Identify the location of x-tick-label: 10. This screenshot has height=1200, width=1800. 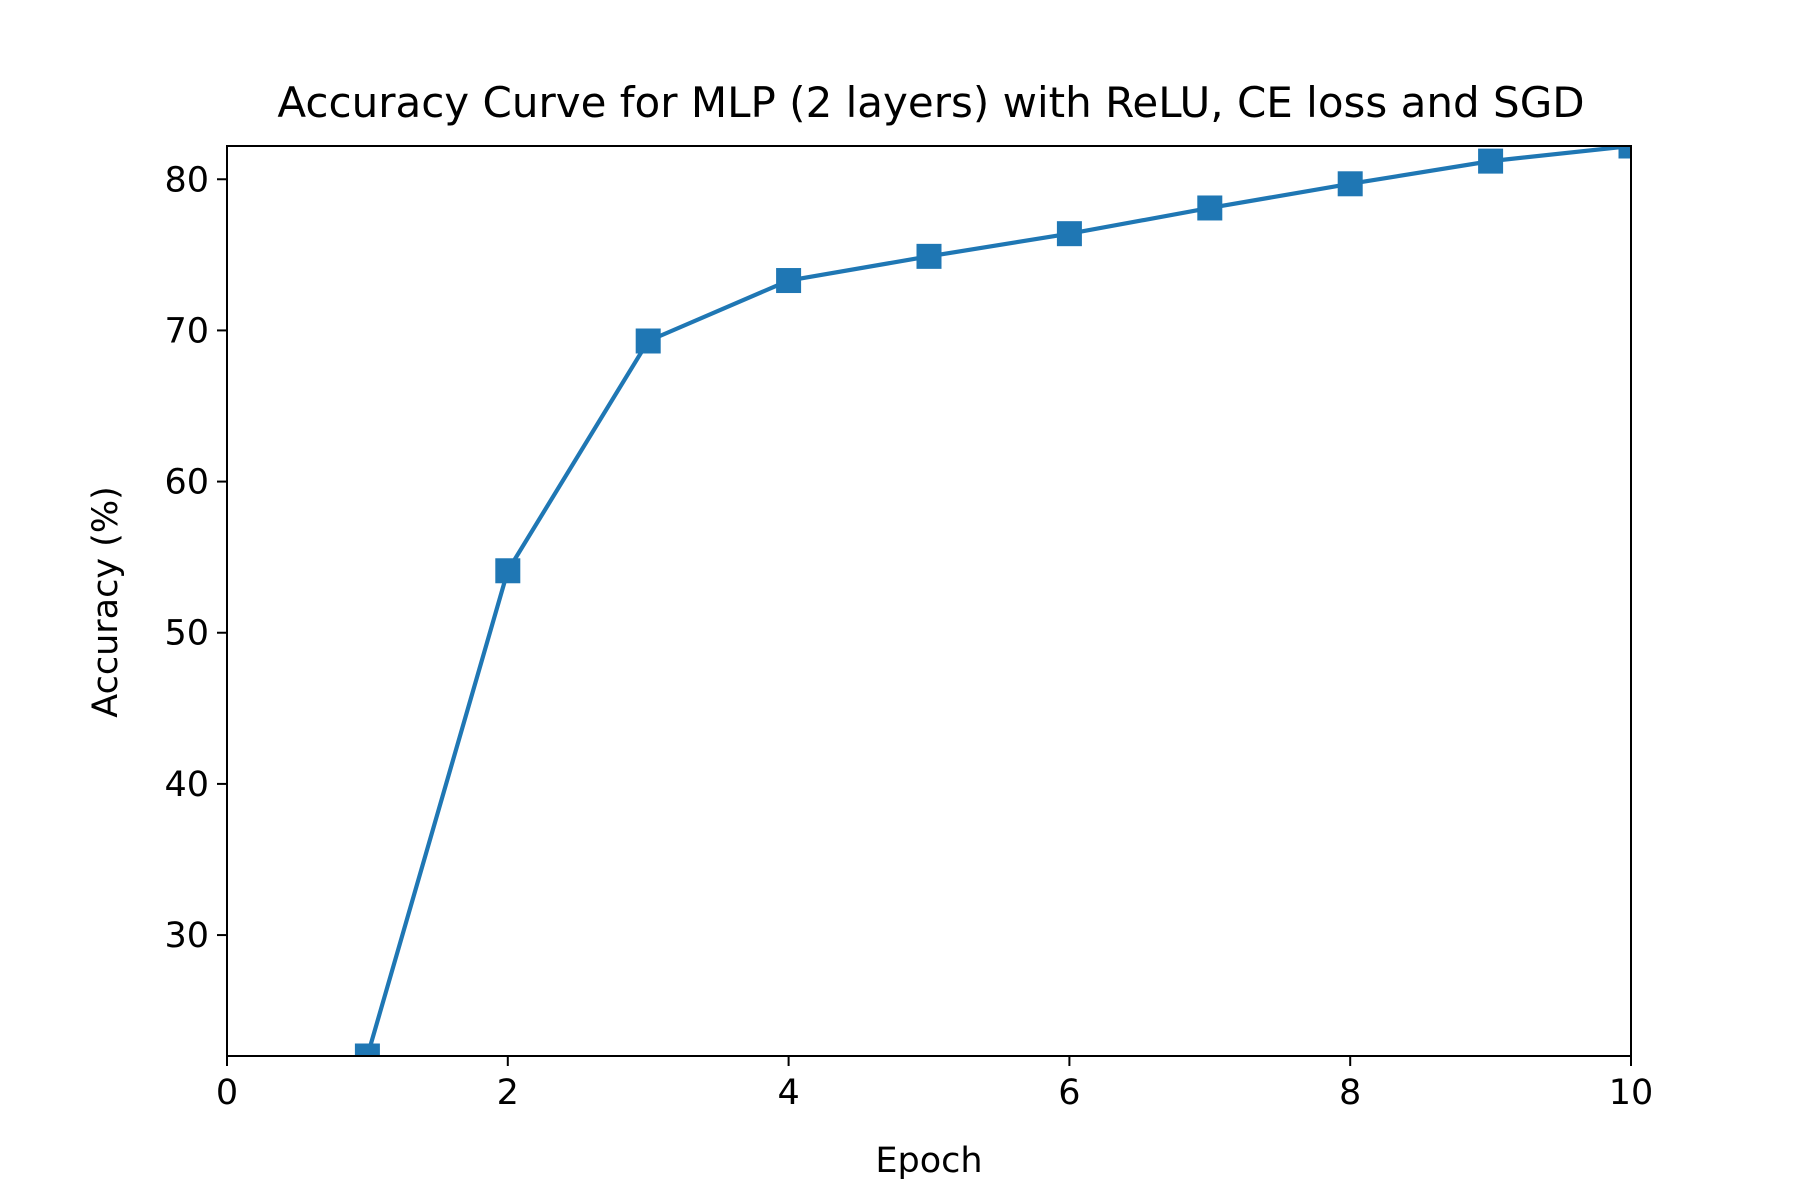
(1631, 1093).